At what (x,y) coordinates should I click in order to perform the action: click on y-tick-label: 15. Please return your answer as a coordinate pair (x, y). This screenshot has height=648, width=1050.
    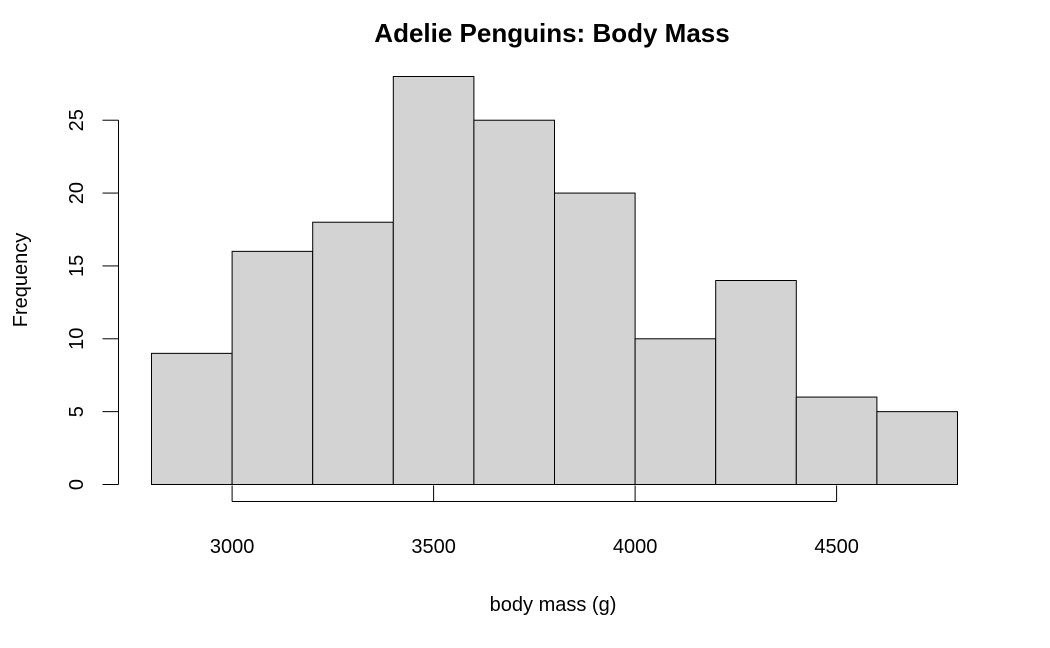
    Looking at the image, I should click on (77, 266).